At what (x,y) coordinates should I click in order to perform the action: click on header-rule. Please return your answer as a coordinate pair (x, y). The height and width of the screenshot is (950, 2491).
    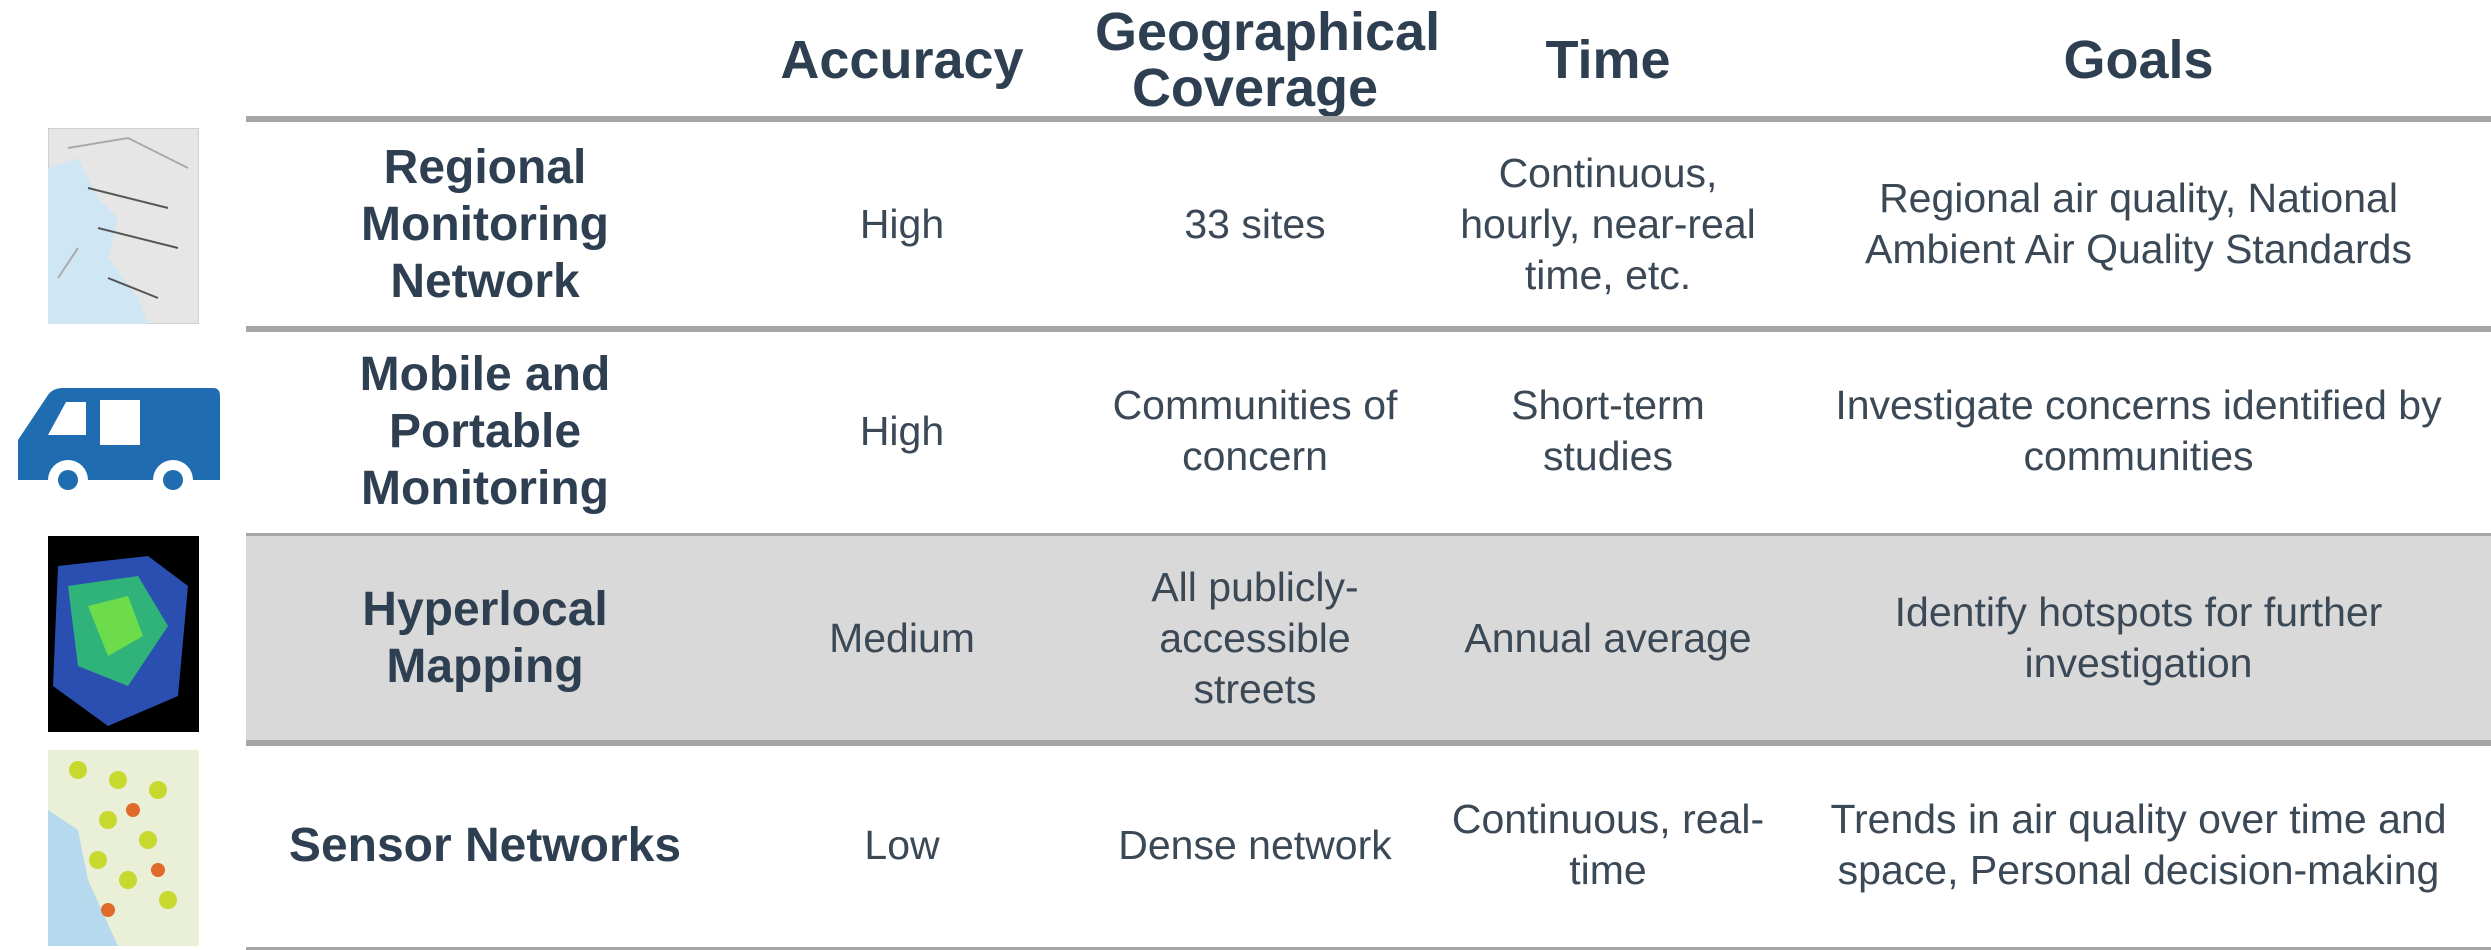
    Looking at the image, I should click on (1368, 119).